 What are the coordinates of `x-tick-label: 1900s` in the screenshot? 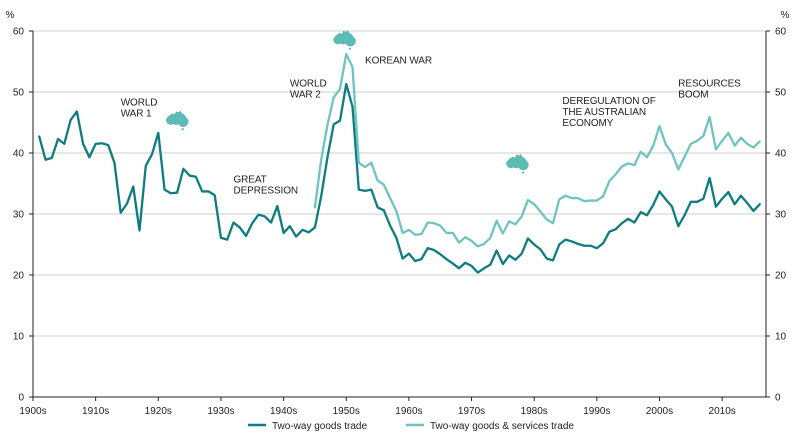 It's located at (32, 411).